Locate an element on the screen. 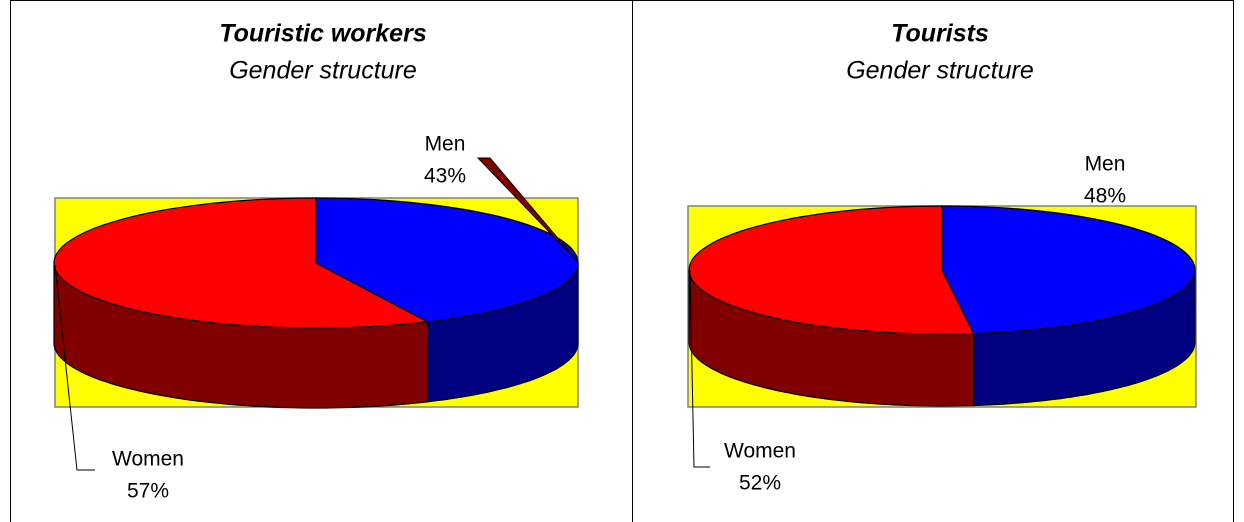 Image resolution: width=1244 pixels, height=522 pixels. chart-title: Tourists is located at coordinates (940, 34).